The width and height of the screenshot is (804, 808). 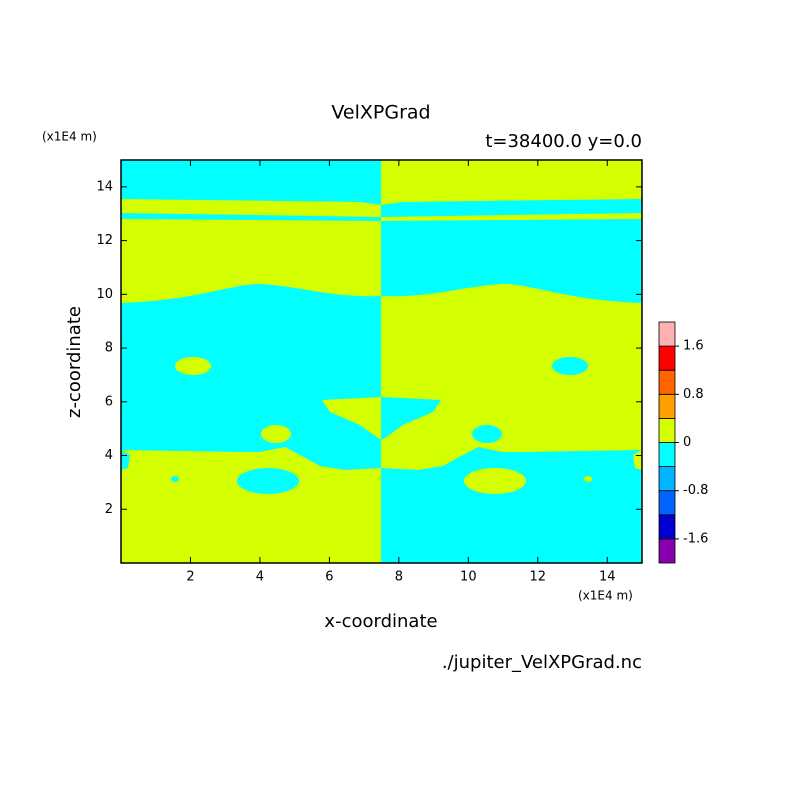 What do you see at coordinates (695, 490) in the screenshot?
I see `colorbar-label: -0.8` at bounding box center [695, 490].